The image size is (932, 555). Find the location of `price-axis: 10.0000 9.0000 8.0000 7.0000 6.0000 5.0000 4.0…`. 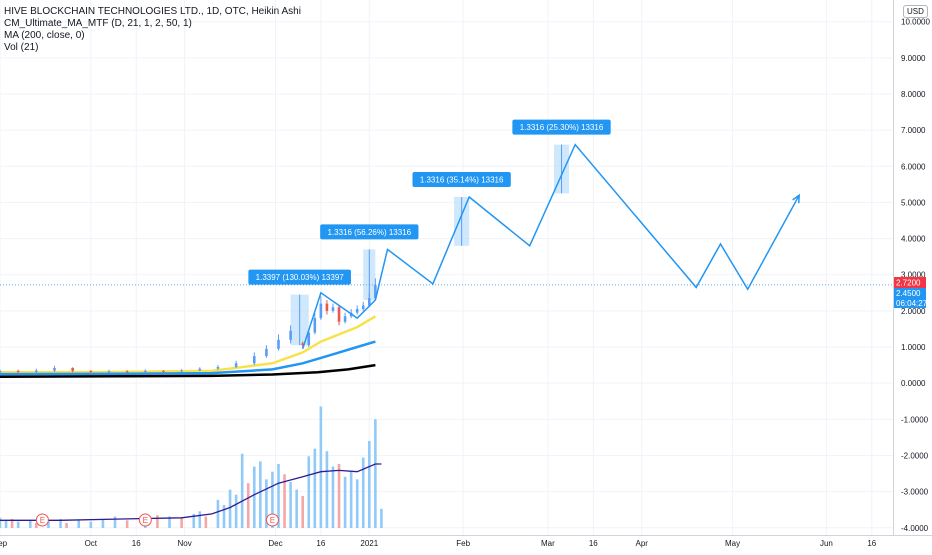

price-axis: 10.0000 9.0000 8.0000 7.0000 6.0000 5.0000 4.0… is located at coordinates (915, 275).